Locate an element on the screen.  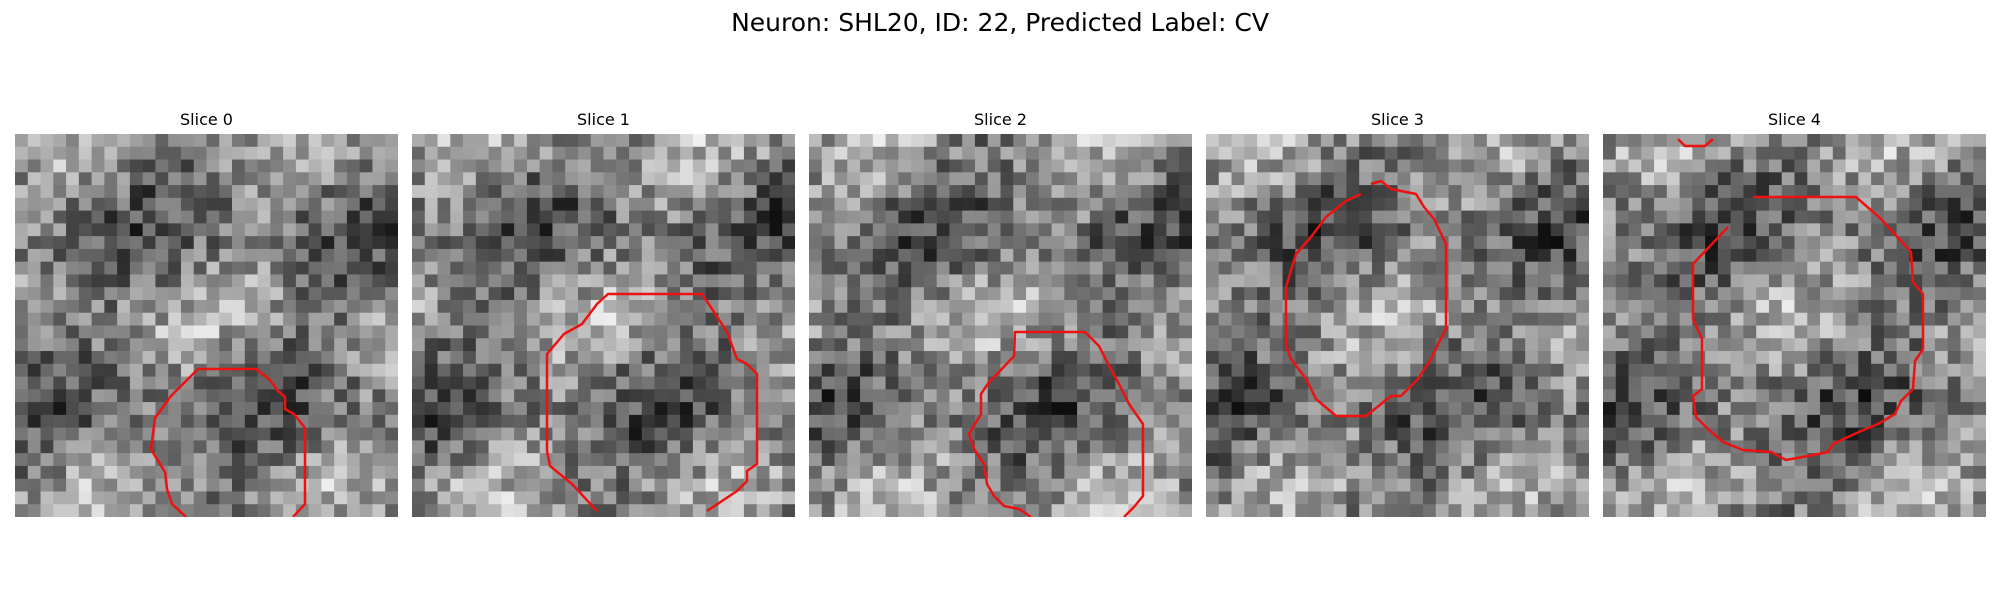
slice-panel-0: Slice 0 is located at coordinates (206, 313).